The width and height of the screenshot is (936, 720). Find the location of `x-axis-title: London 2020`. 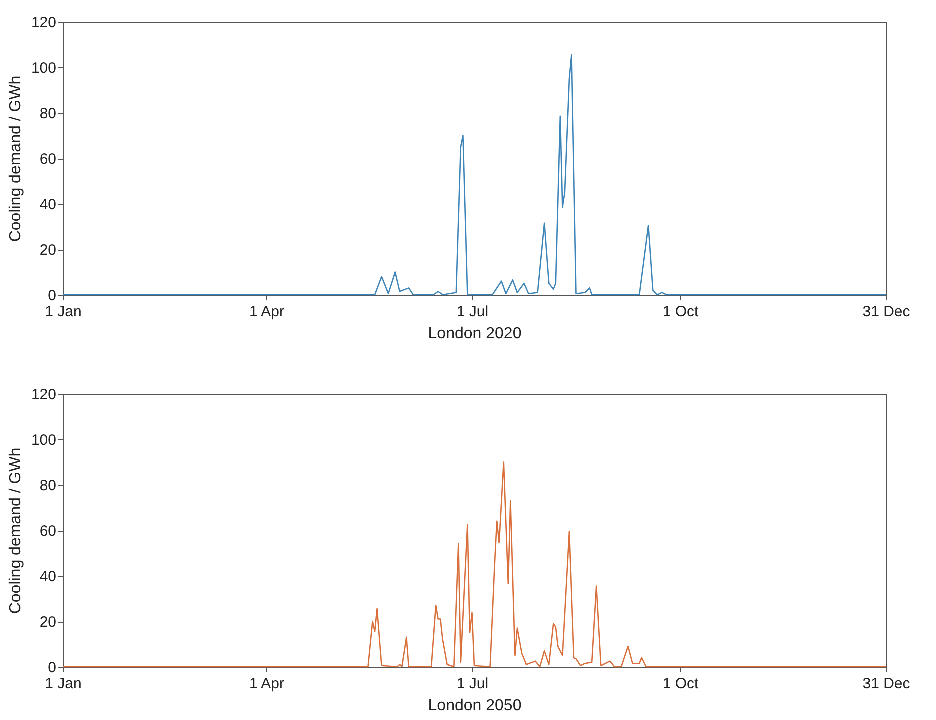

x-axis-title: London 2020 is located at coordinates (475, 334).